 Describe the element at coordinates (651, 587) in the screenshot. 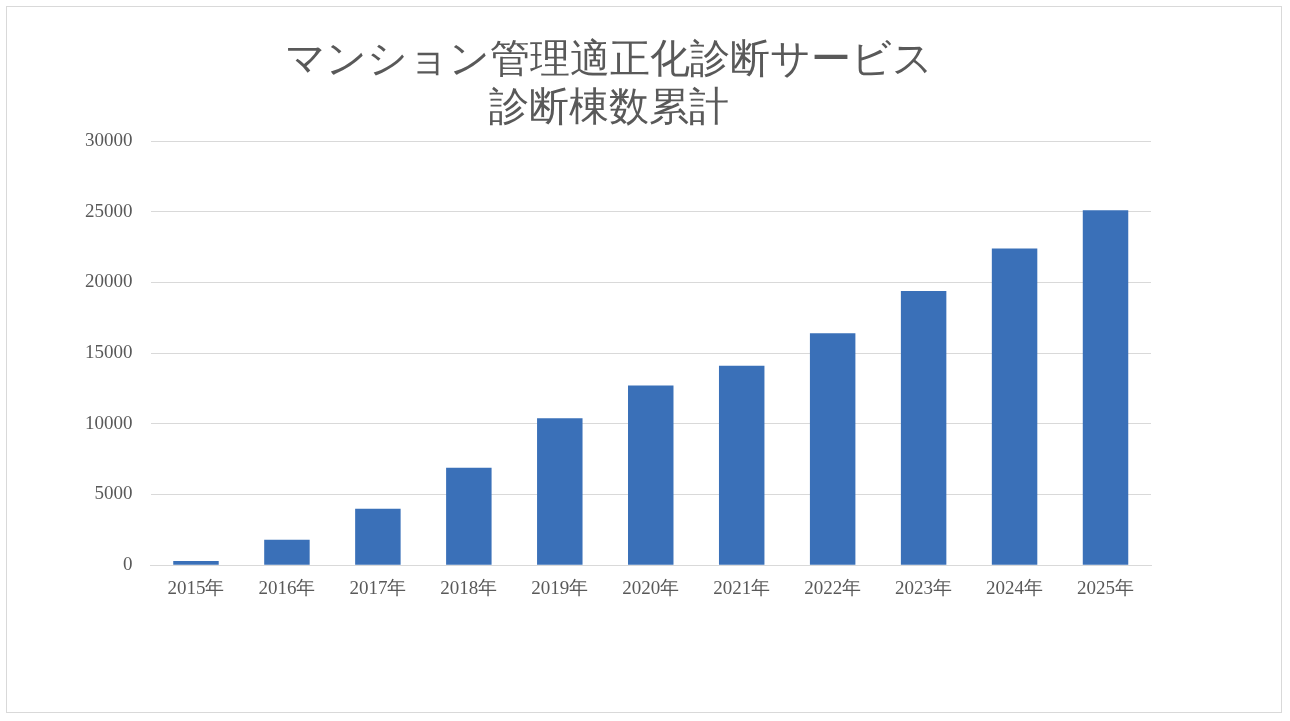

I see `x-tick-label: 2020年` at that location.